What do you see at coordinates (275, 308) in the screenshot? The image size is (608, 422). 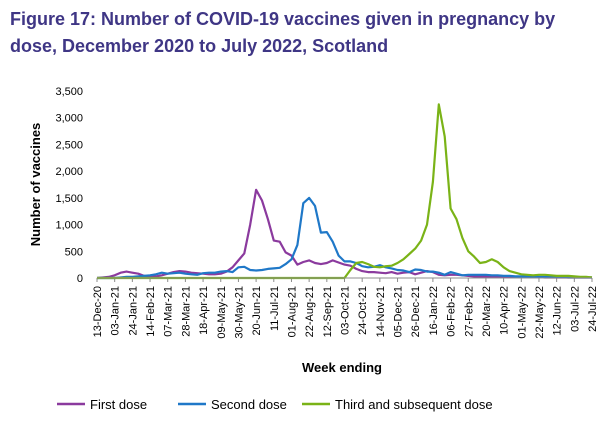 I see `x-tick-label: 11-Jul-21` at bounding box center [275, 308].